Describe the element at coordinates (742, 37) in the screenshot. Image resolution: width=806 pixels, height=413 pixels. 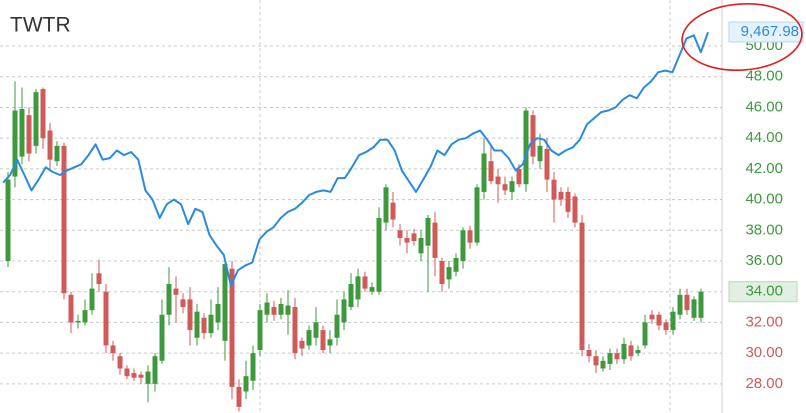
I see `highlight-circle` at that location.